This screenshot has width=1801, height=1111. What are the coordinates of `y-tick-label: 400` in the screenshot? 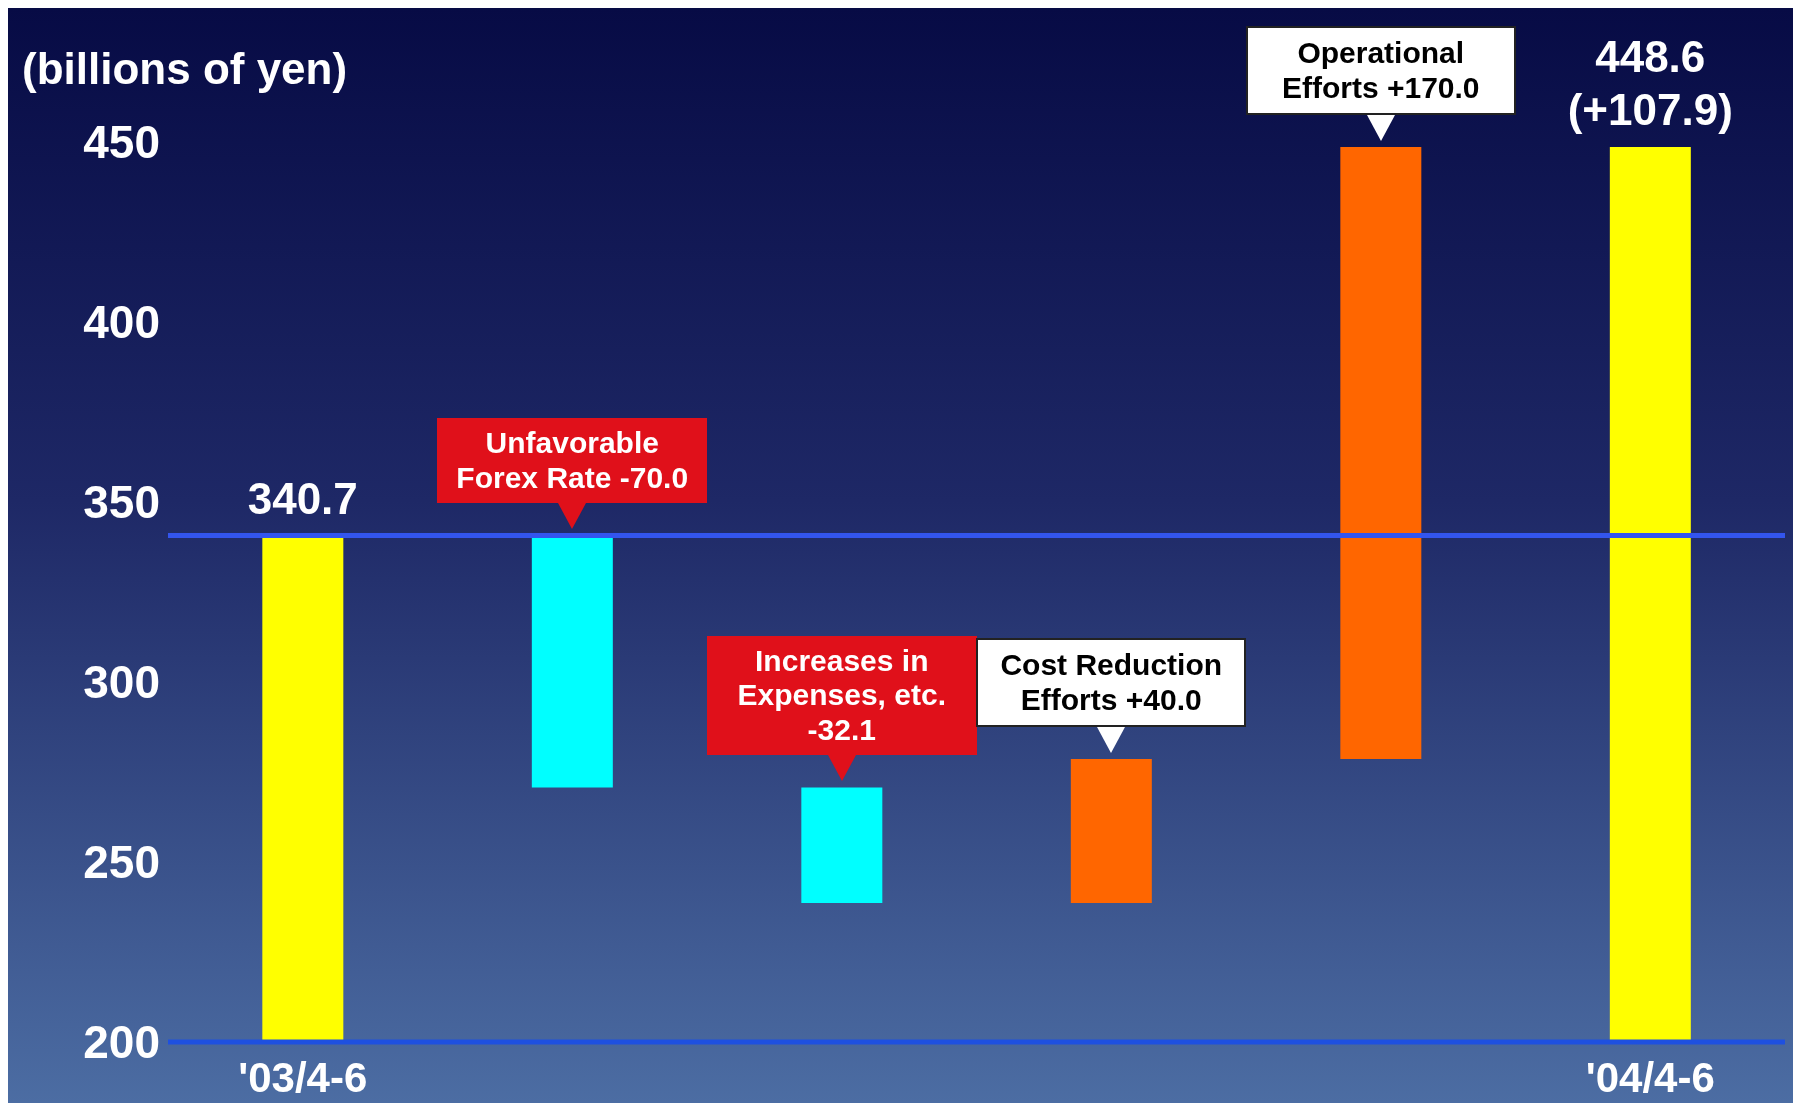 It's located at (121, 322).